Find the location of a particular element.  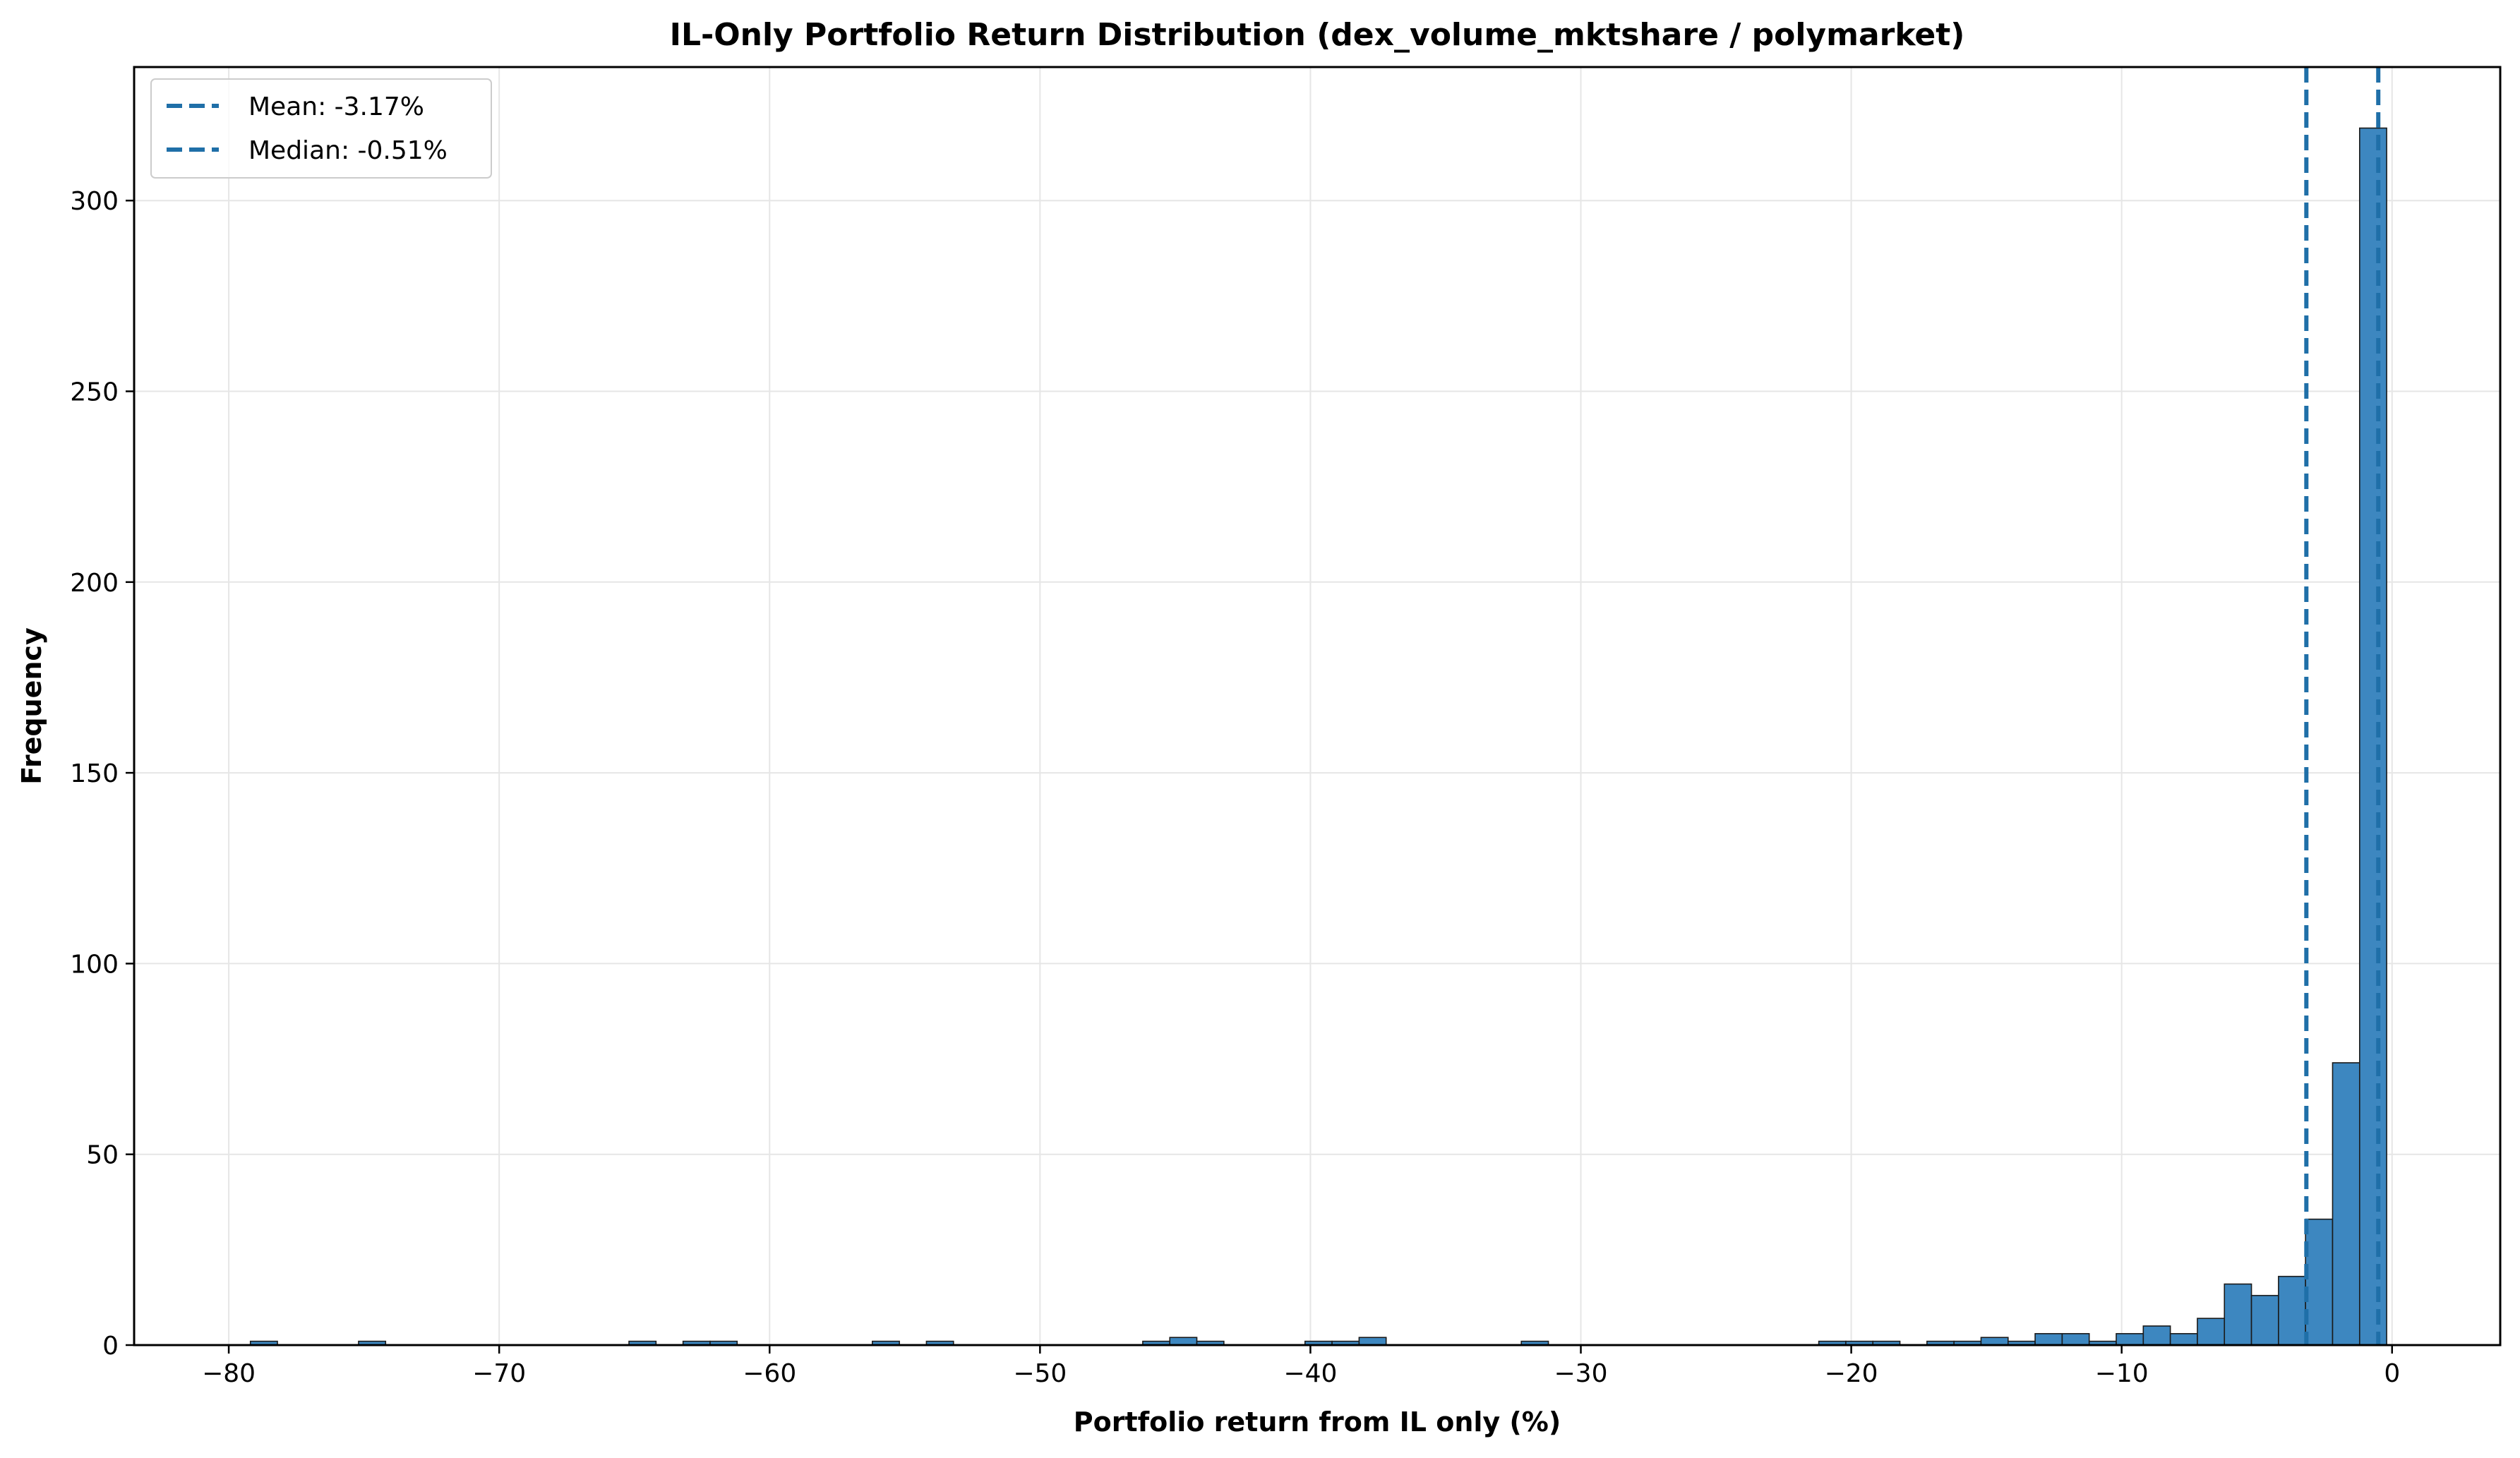

y-tick-label: 250 is located at coordinates (94, 392).